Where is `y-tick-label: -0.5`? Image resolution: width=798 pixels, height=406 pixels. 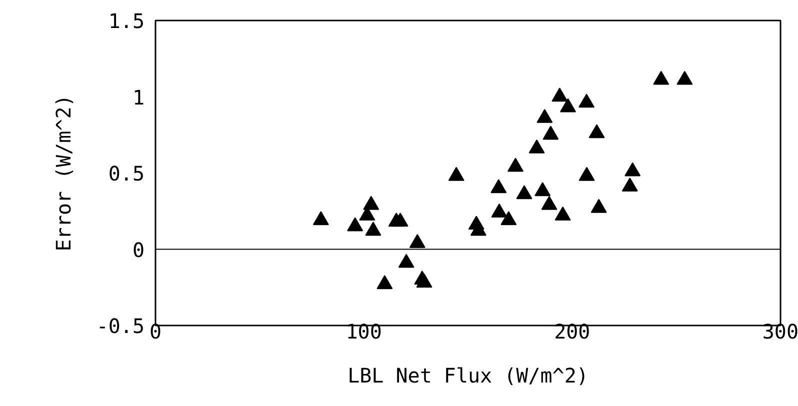
y-tick-label: -0.5 is located at coordinates (120, 326).